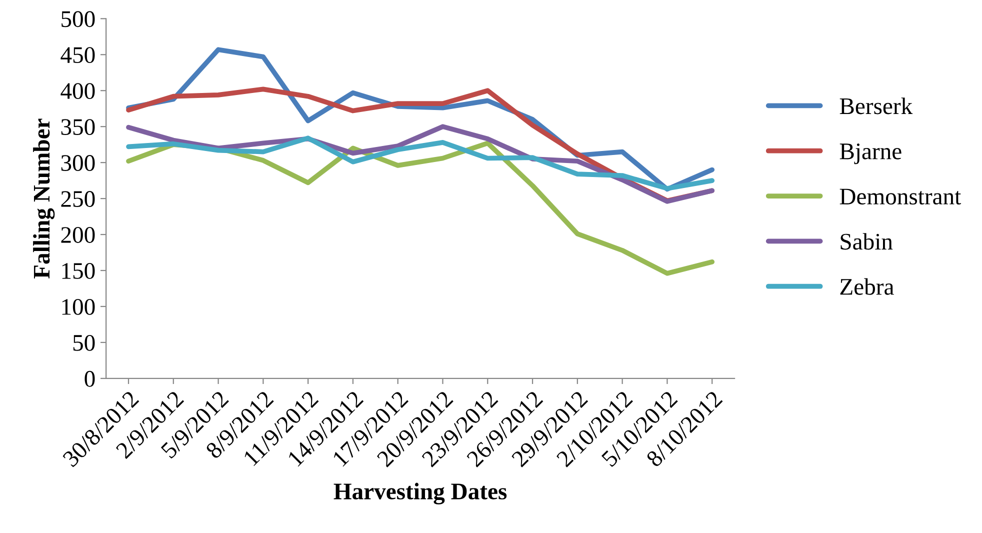 The image size is (982, 533). What do you see at coordinates (89, 378) in the screenshot?
I see `y-tick-label: 0` at bounding box center [89, 378].